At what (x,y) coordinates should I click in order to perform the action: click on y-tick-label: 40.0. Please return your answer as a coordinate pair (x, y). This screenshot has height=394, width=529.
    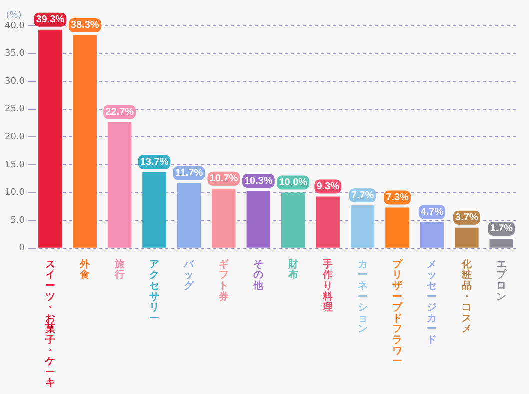
    Looking at the image, I should click on (15, 26).